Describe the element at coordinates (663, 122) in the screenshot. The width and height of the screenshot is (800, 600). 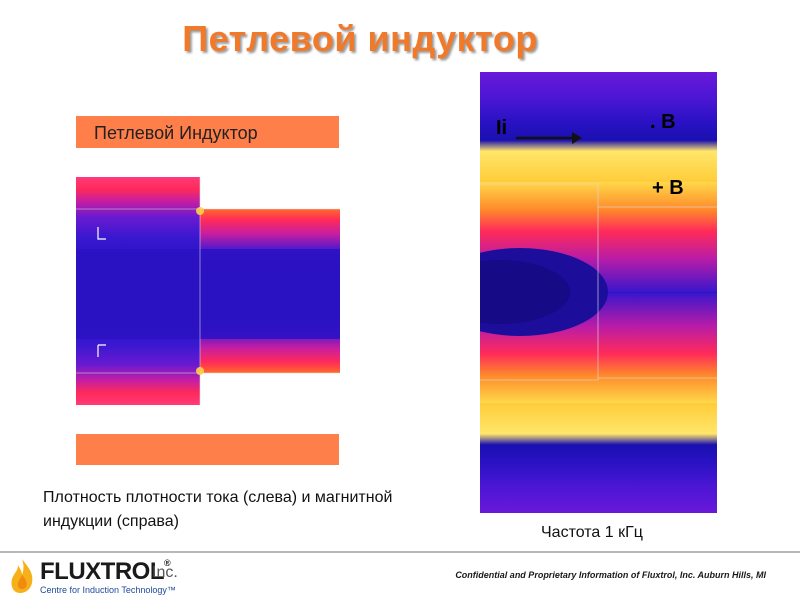
I see `minus-b-label: . B` at that location.